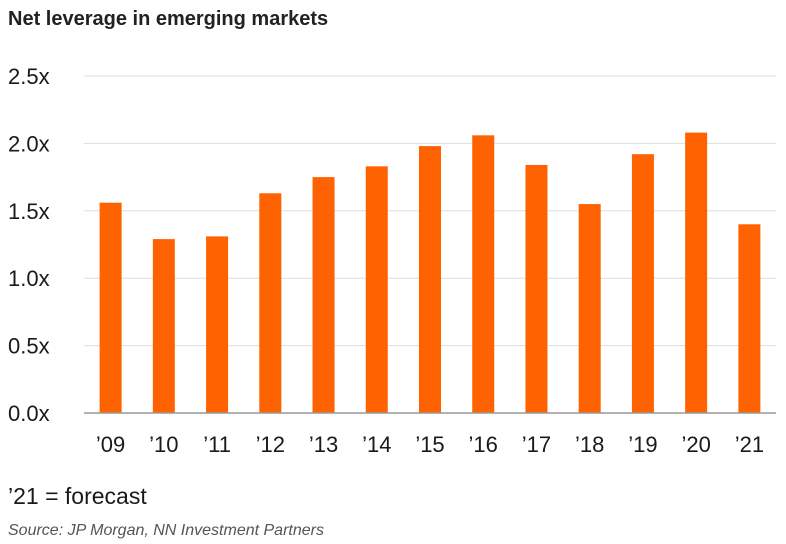  I want to click on x-axis-ticks: ’09 ’10 ’11 ’12 ’13 ’14 ’15 ’16 ’17 ’18 ’19 ’20 ’21, so click(430, 444).